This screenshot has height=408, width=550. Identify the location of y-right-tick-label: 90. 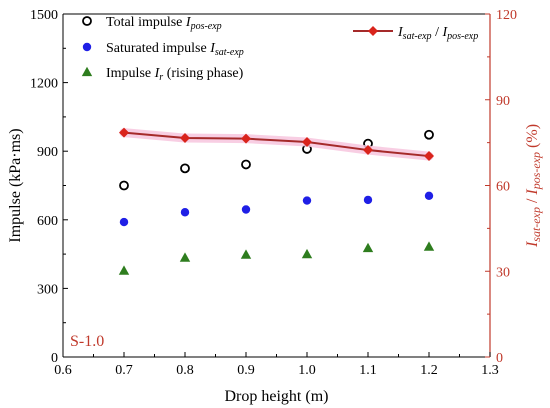
(503, 101).